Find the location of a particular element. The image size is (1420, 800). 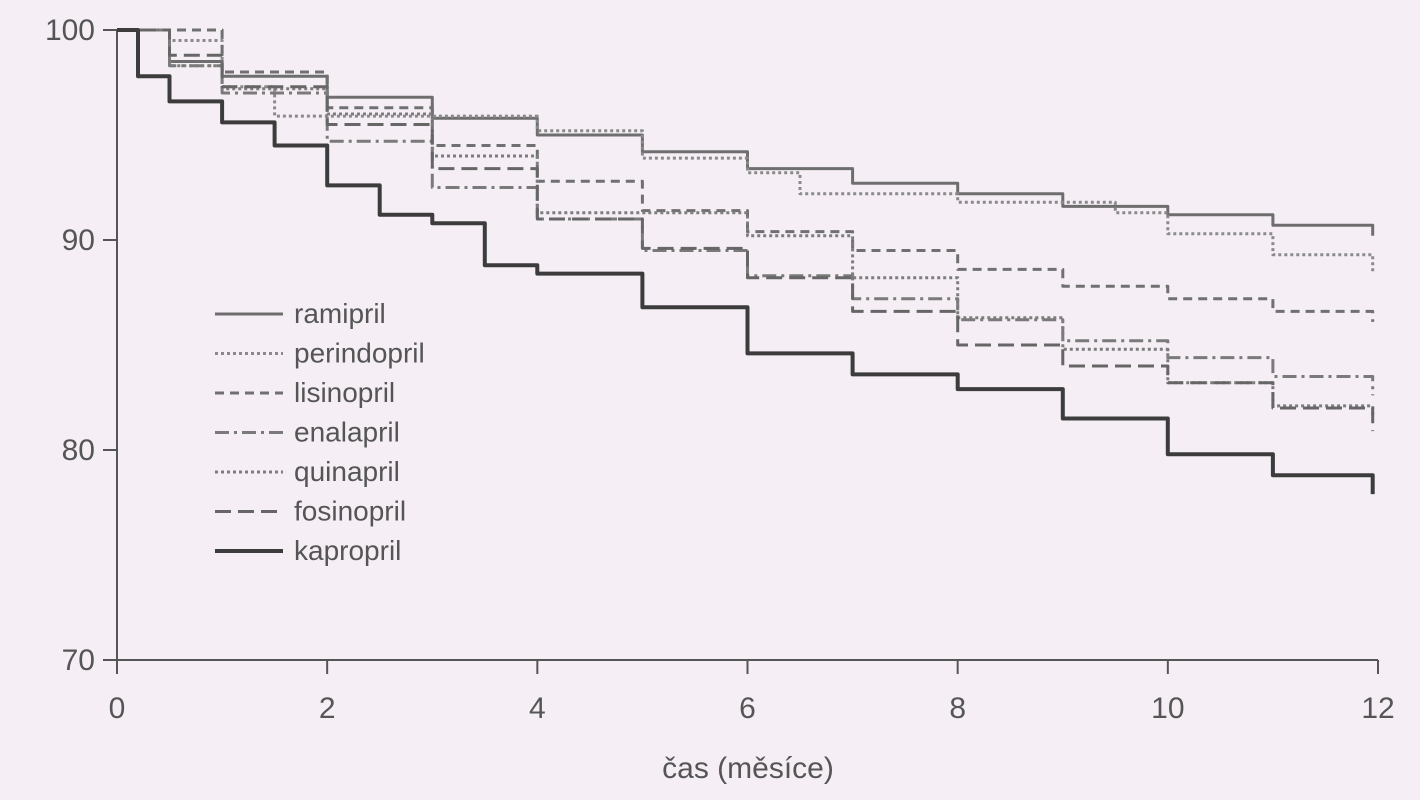

legend-label-perindopril: perindopril is located at coordinates (359, 353).